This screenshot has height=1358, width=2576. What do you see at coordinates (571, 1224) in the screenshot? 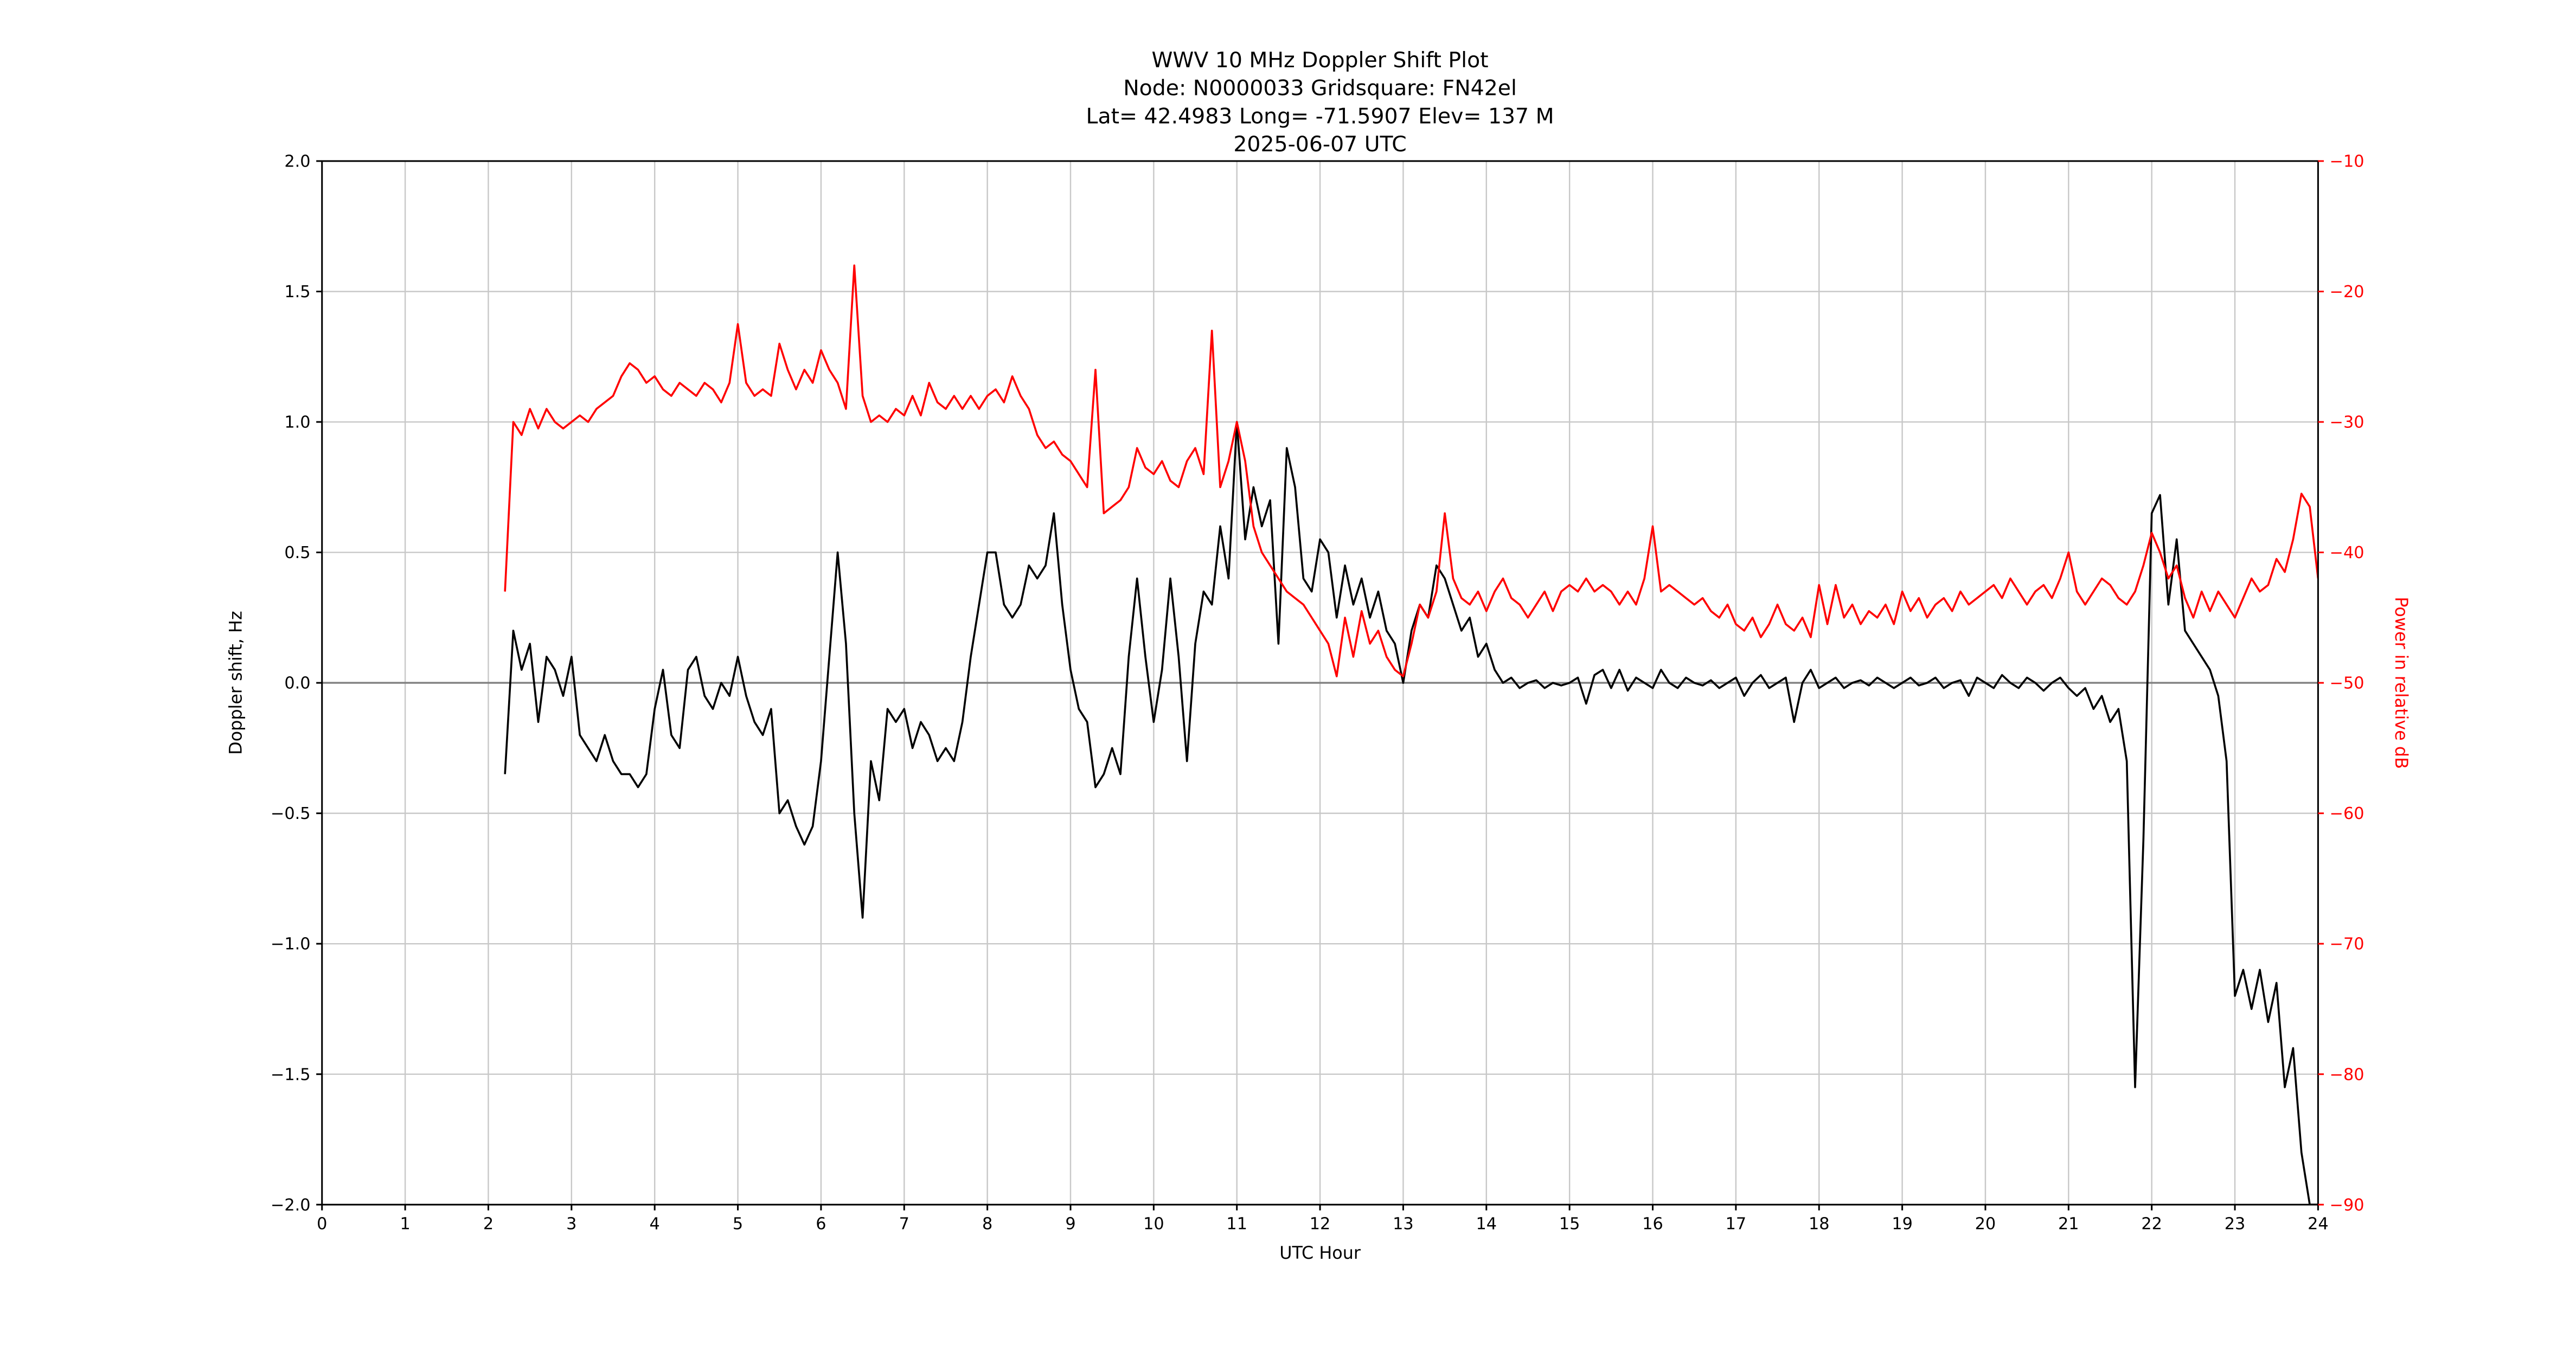
I see `x-tick-label: 3` at bounding box center [571, 1224].